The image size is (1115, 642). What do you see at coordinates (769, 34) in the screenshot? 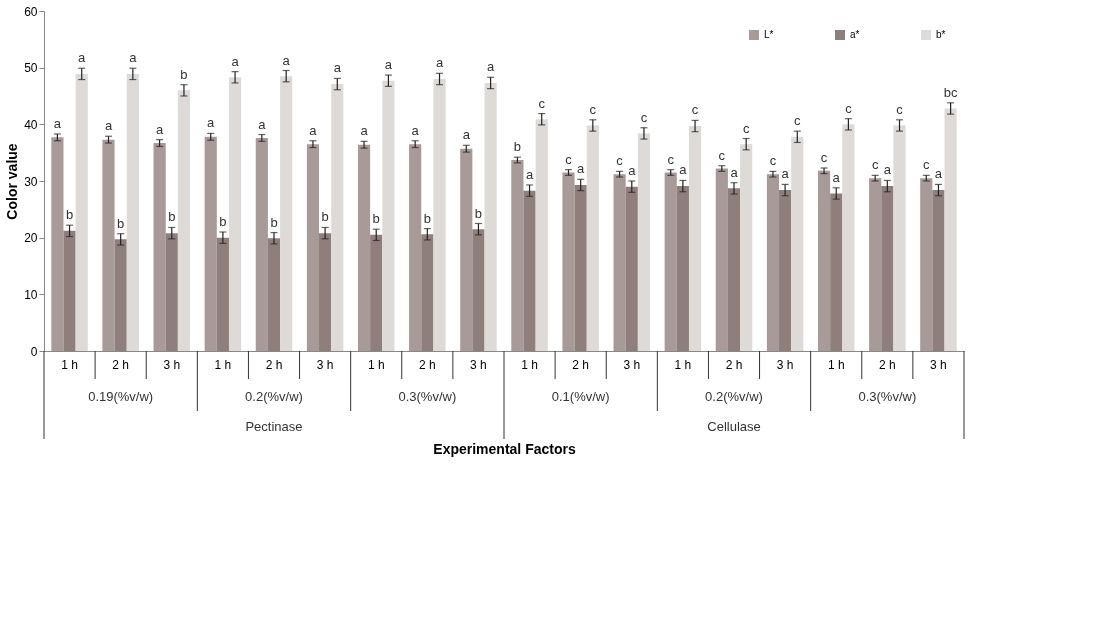
I see `legend-label: L*` at bounding box center [769, 34].